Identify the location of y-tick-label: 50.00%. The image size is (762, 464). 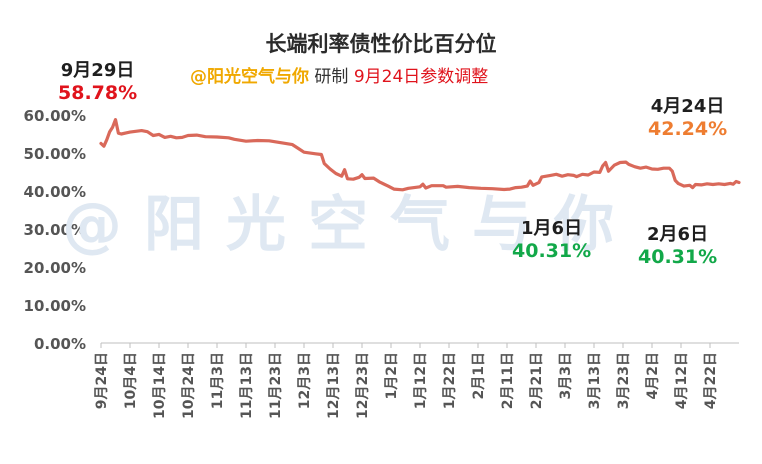
(55, 154).